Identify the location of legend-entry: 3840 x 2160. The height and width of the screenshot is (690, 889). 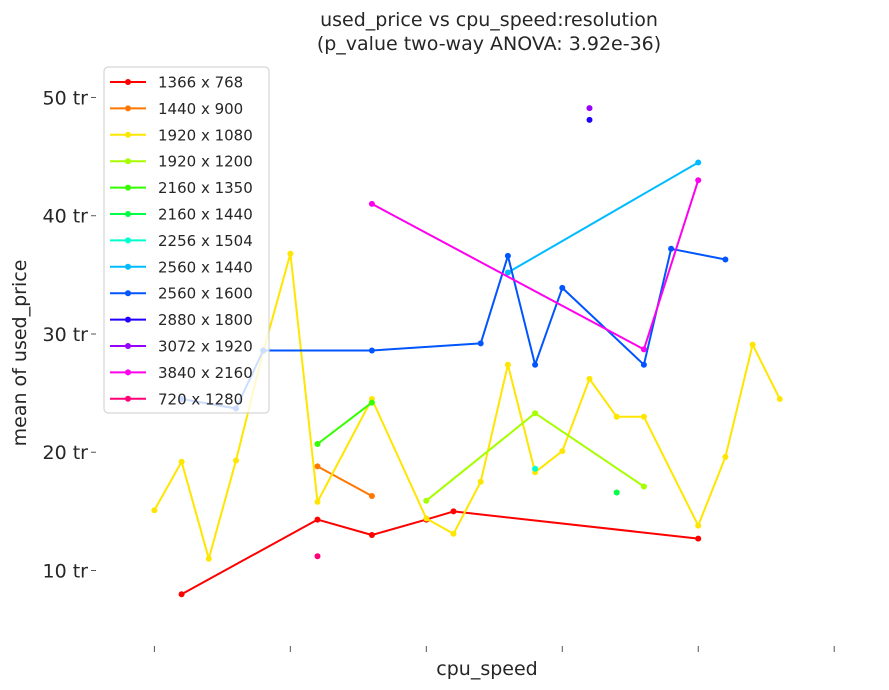
(181, 373).